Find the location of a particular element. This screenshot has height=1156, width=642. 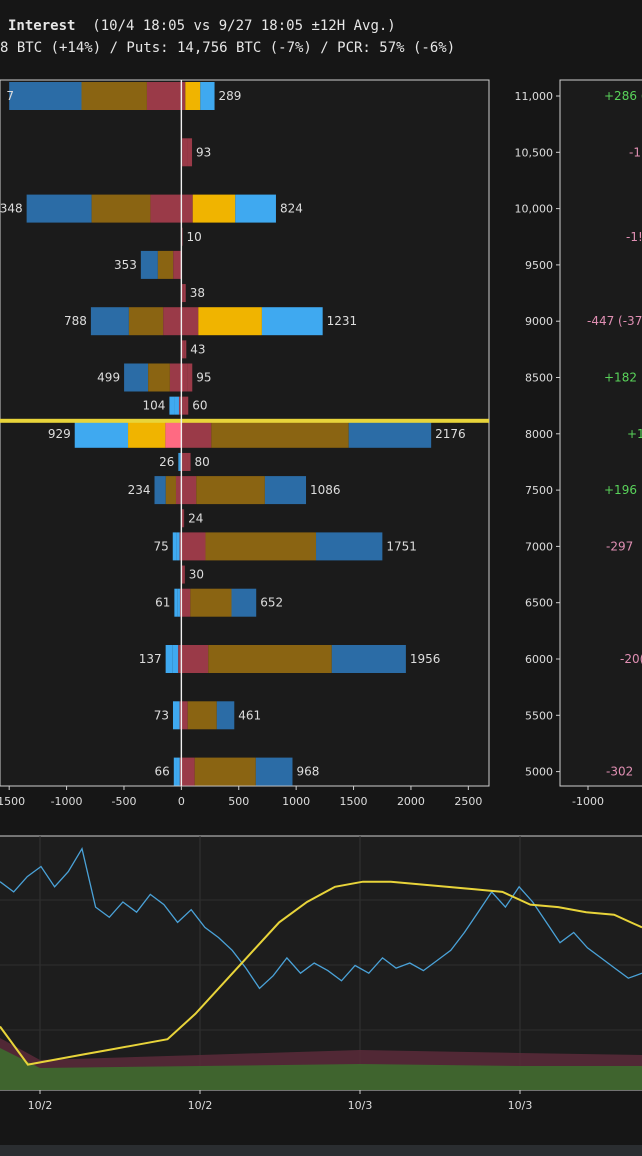

x-tick-label: 10/2 is located at coordinates (200, 1105).